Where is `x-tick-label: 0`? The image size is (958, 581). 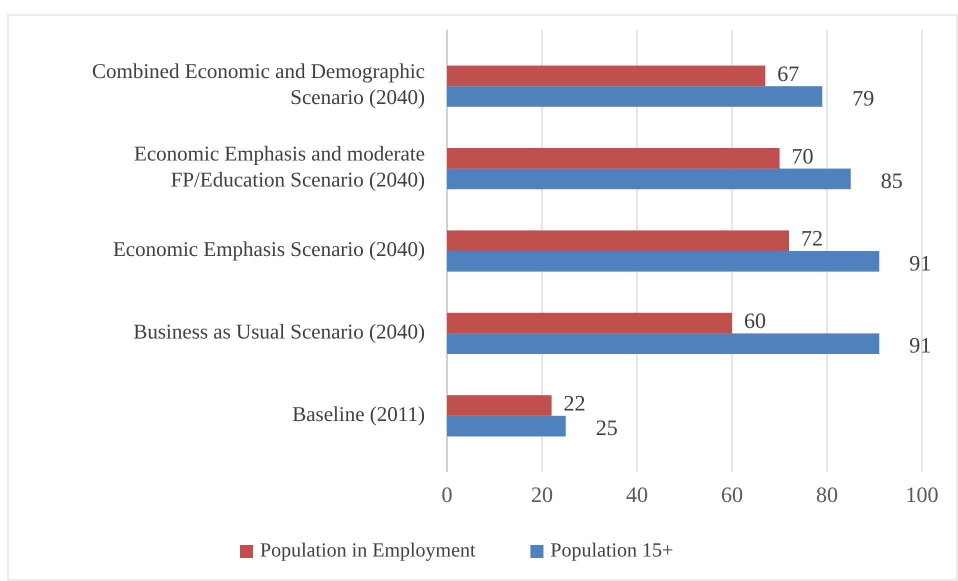
x-tick-label: 0 is located at coordinates (447, 494).